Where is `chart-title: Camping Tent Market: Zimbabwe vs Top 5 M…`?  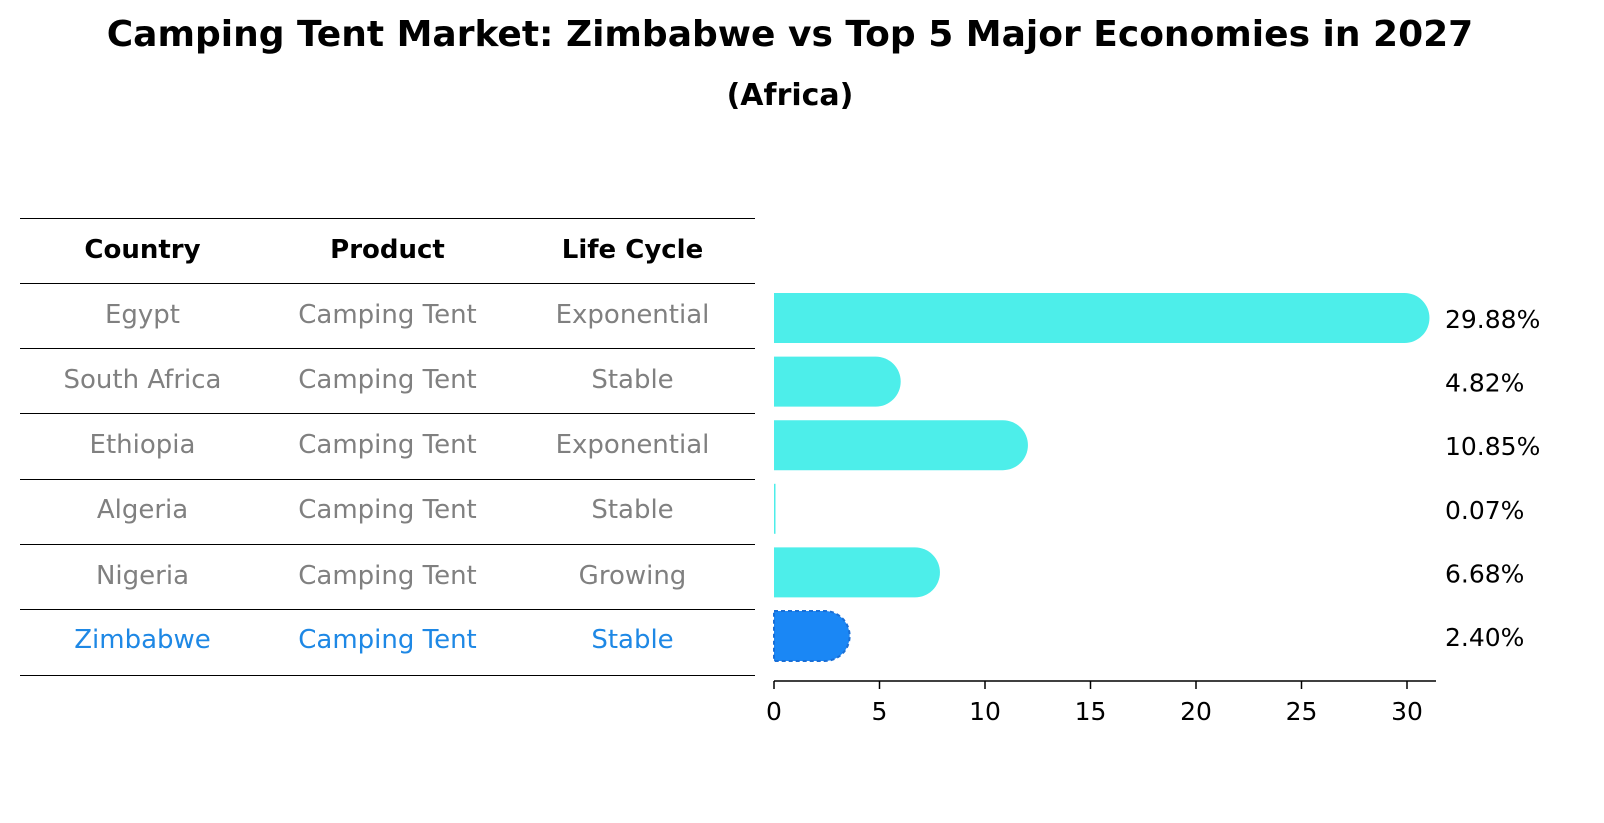
chart-title: Camping Tent Market: Zimbabwe vs Top 5 M… is located at coordinates (790, 34).